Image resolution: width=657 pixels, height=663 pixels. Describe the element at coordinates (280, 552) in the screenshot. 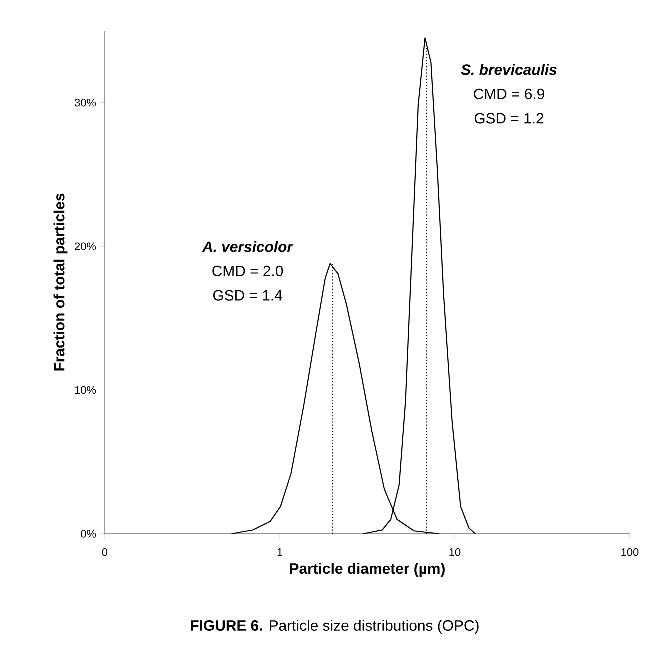

I see `x-tick-label: 1` at that location.